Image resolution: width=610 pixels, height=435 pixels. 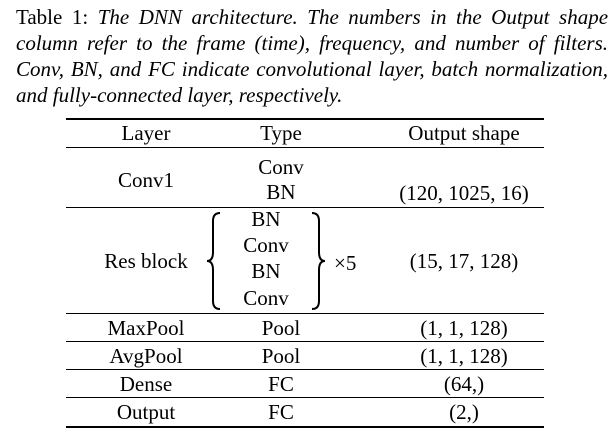 What do you see at coordinates (52, 17) in the screenshot?
I see `caption-label: Table 1:` at bounding box center [52, 17].